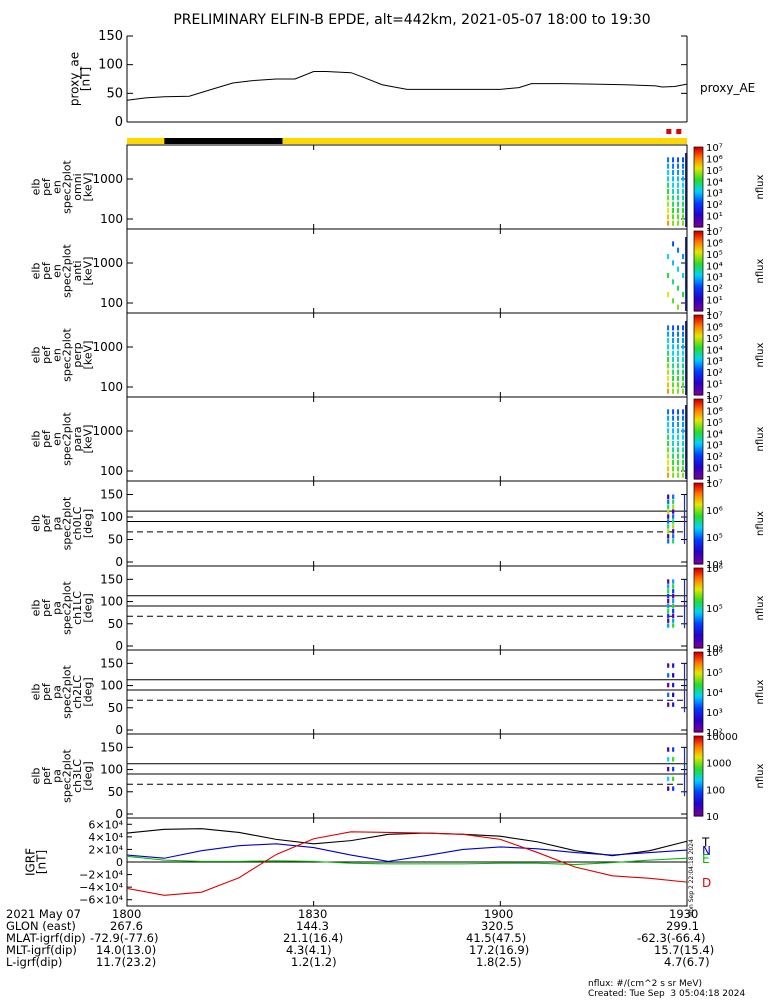 This screenshot has height=1000, width=775. I want to click on y-tick-label: 0, so click(119, 730).